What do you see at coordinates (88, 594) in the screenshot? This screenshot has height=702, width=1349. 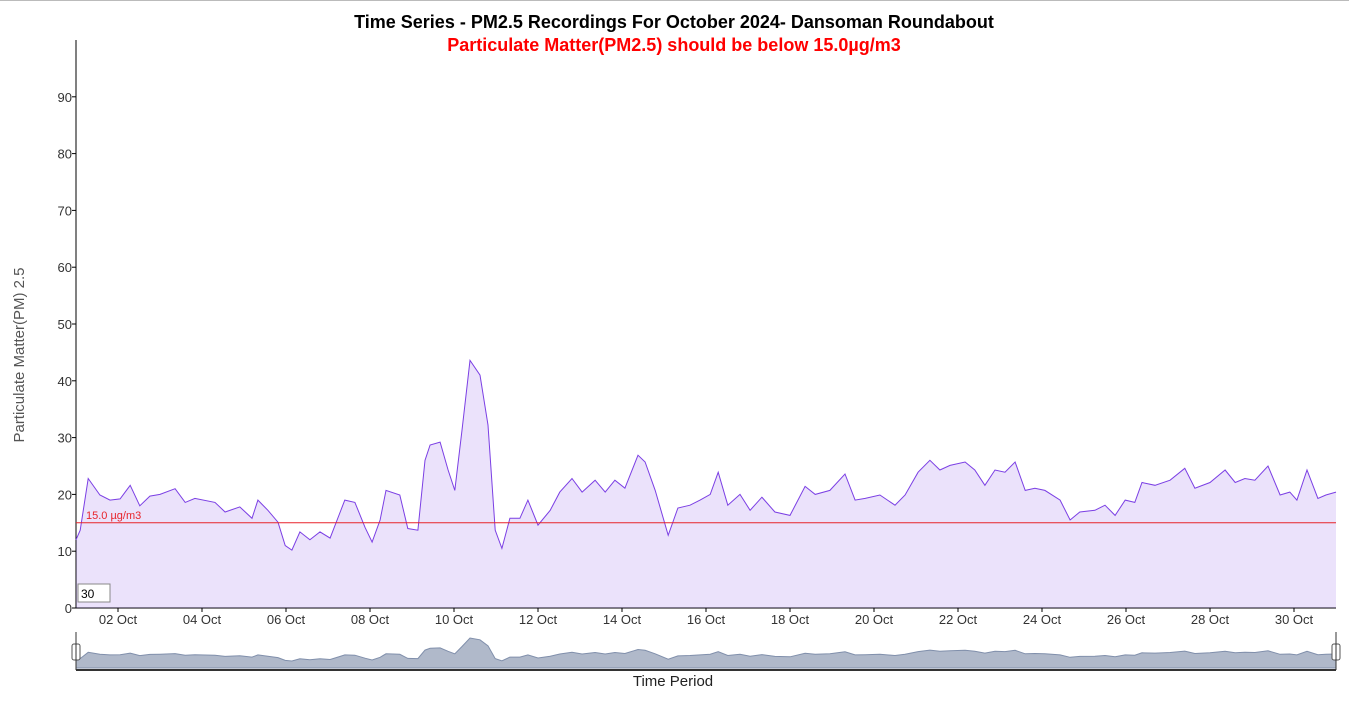 I see `roll-period-value: 30` at bounding box center [88, 594].